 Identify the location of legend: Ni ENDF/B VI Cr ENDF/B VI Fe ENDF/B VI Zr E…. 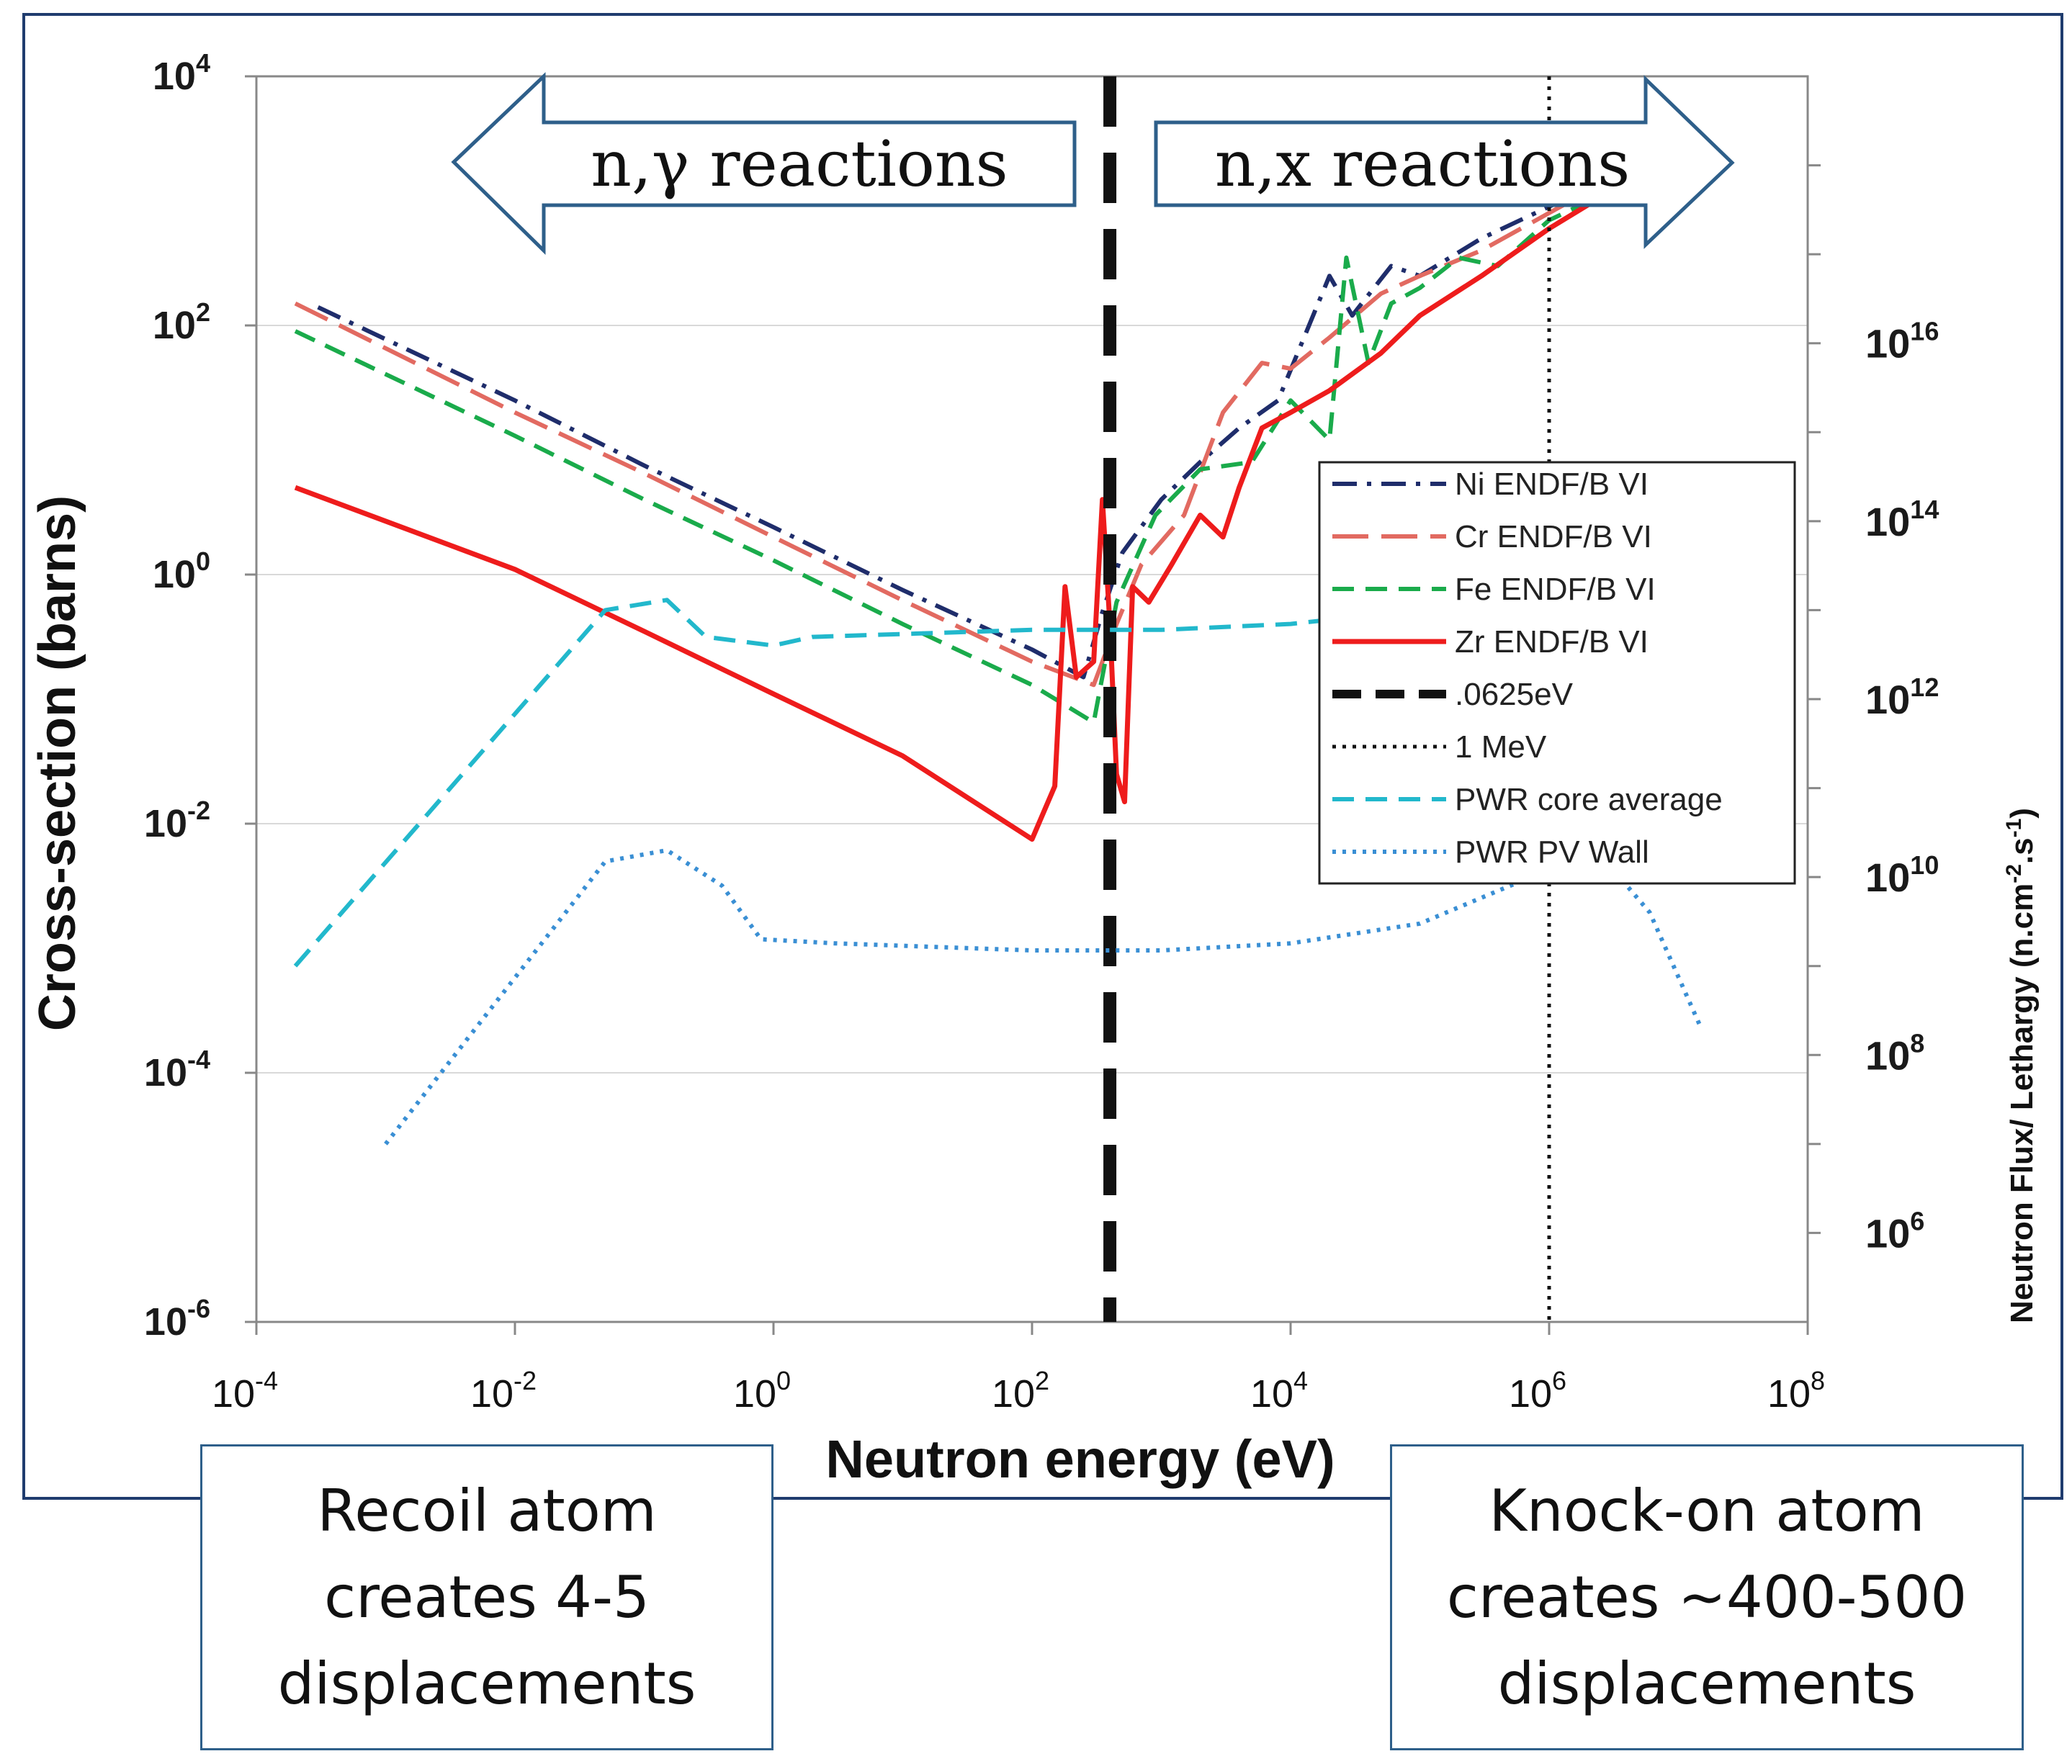
(1557, 673).